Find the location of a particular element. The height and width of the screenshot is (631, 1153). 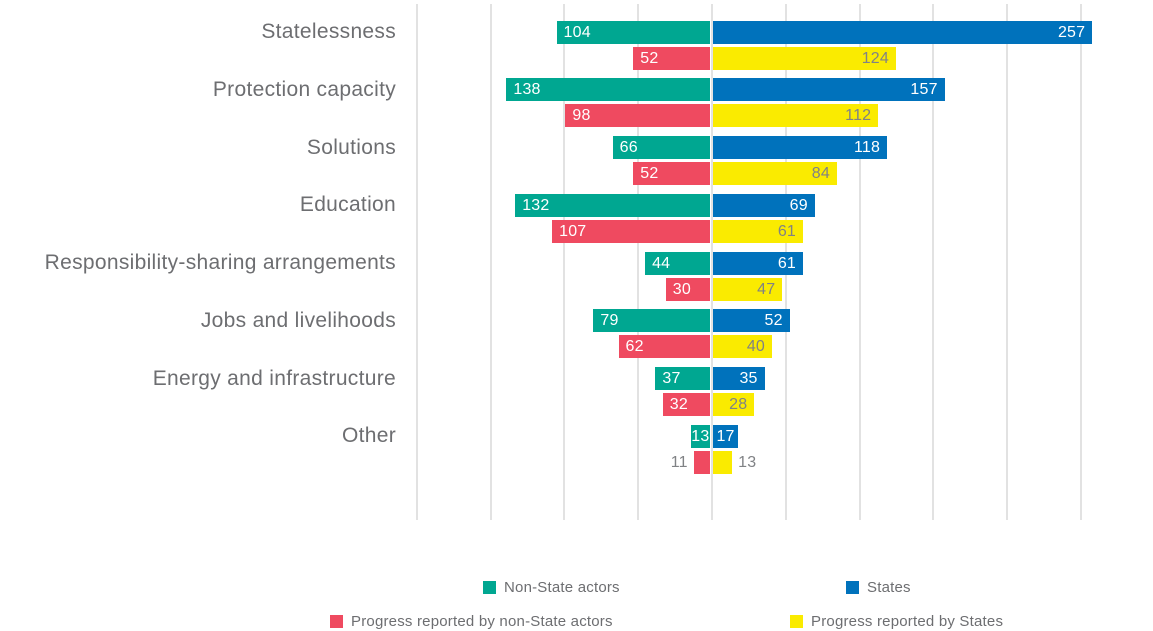

bar-value: 257 is located at coordinates (1071, 32).